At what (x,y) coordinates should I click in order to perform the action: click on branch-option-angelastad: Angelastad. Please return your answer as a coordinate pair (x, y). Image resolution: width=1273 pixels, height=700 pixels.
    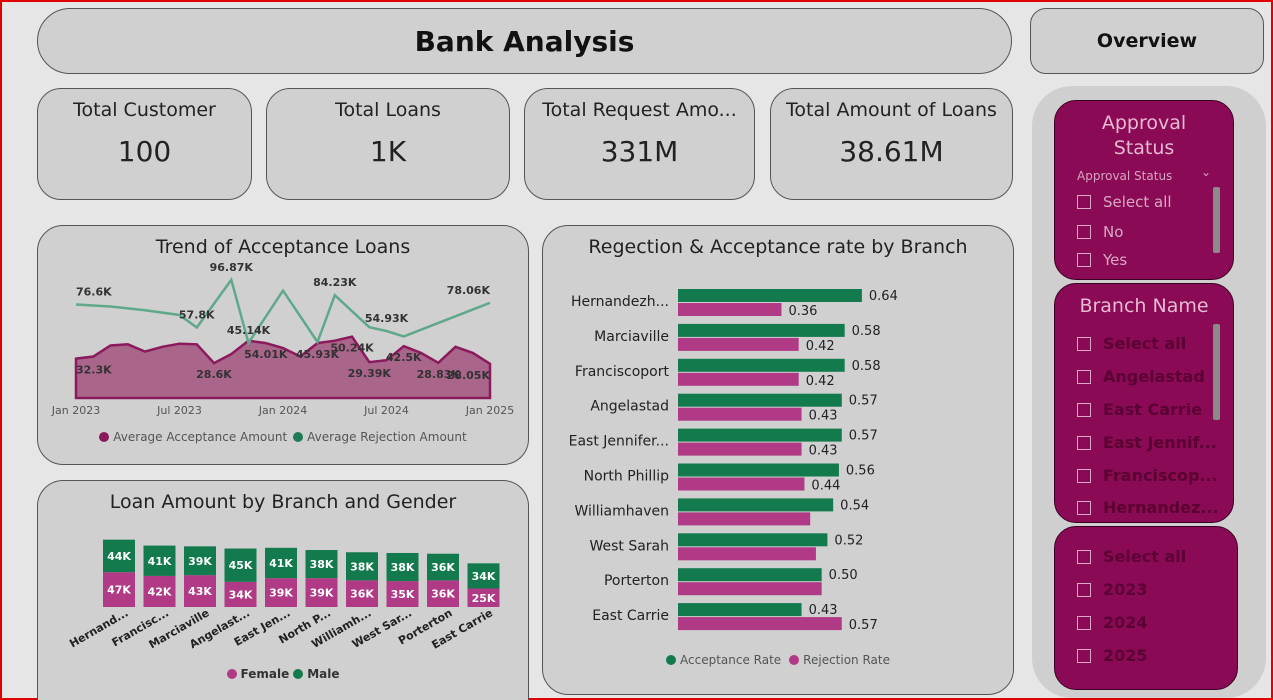
    Looking at the image, I should click on (1141, 376).